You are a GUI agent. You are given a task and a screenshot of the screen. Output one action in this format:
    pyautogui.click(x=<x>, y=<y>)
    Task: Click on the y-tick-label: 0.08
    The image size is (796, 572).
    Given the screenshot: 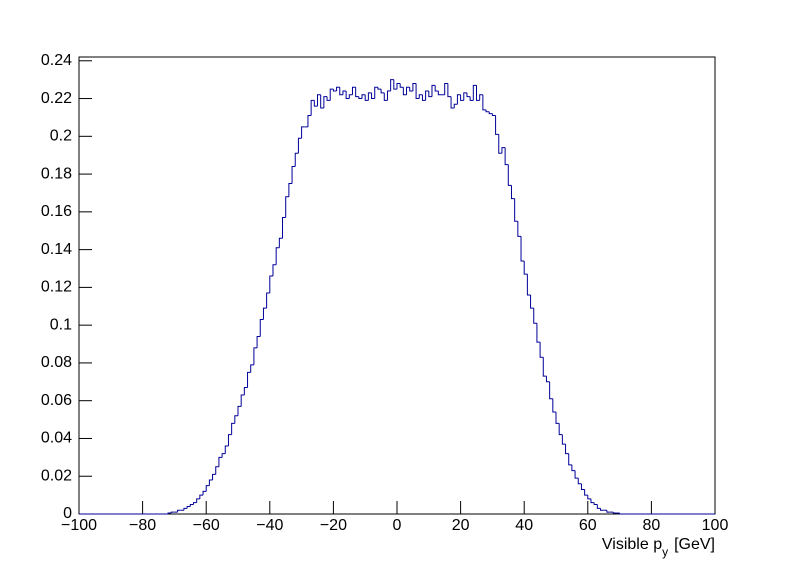 What is the action you would take?
    pyautogui.click(x=56, y=362)
    